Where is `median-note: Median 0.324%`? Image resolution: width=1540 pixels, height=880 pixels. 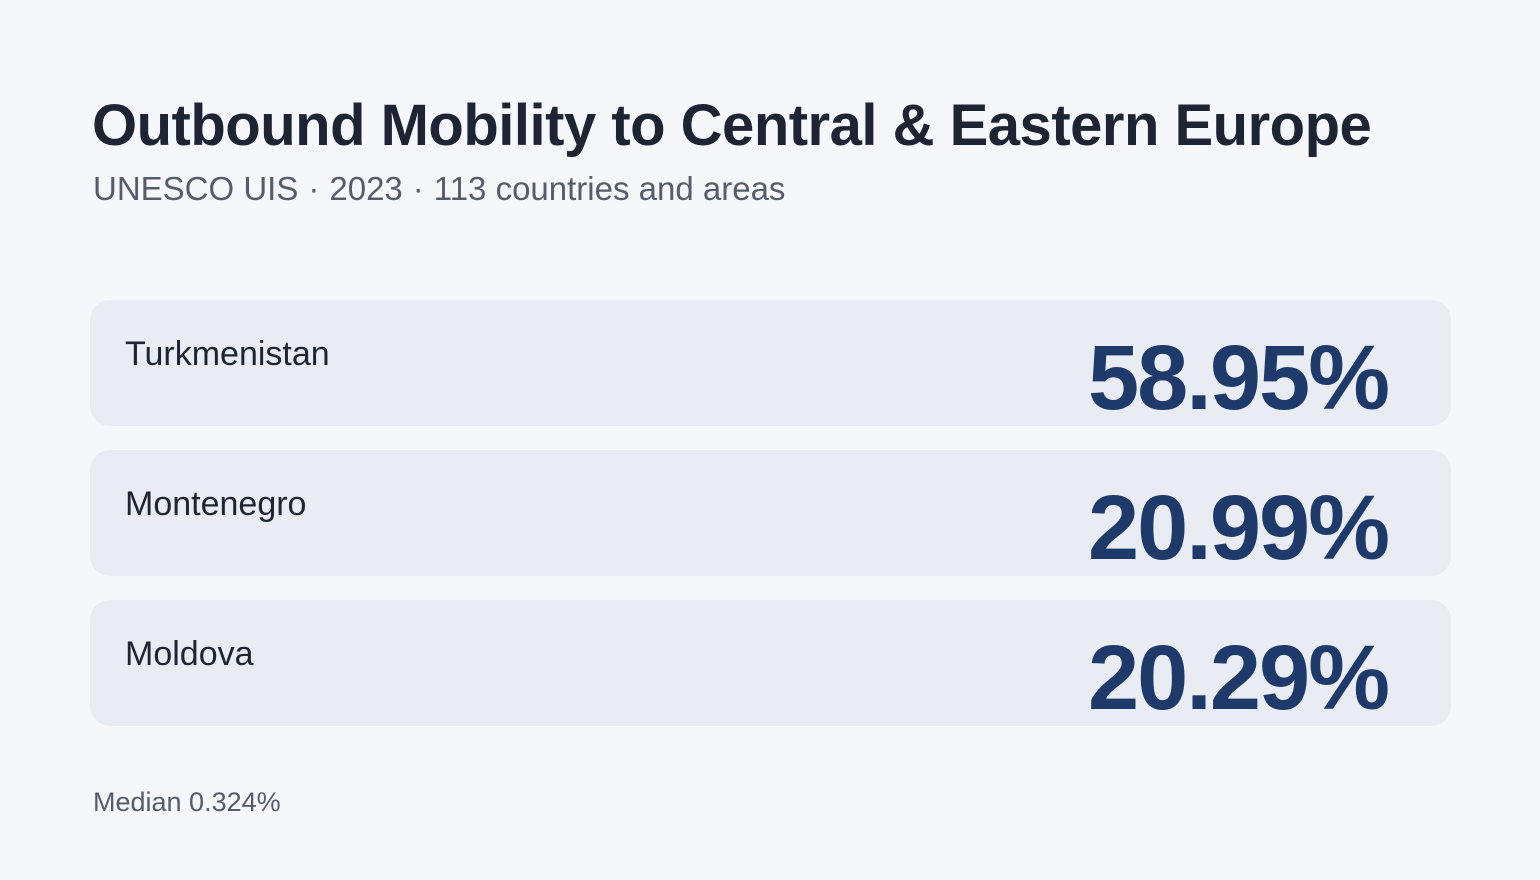
median-note: Median 0.324% is located at coordinates (187, 802).